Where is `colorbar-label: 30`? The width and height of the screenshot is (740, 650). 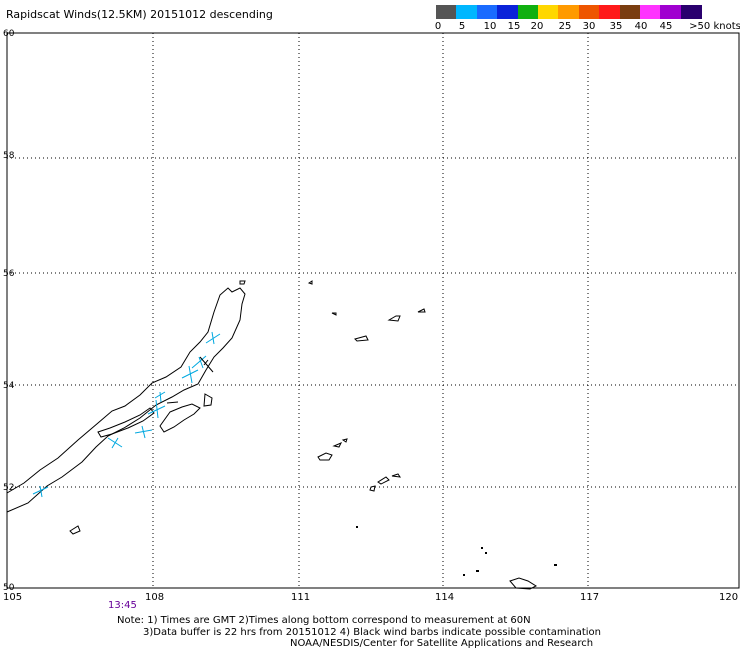 colorbar-label: 30 is located at coordinates (589, 26).